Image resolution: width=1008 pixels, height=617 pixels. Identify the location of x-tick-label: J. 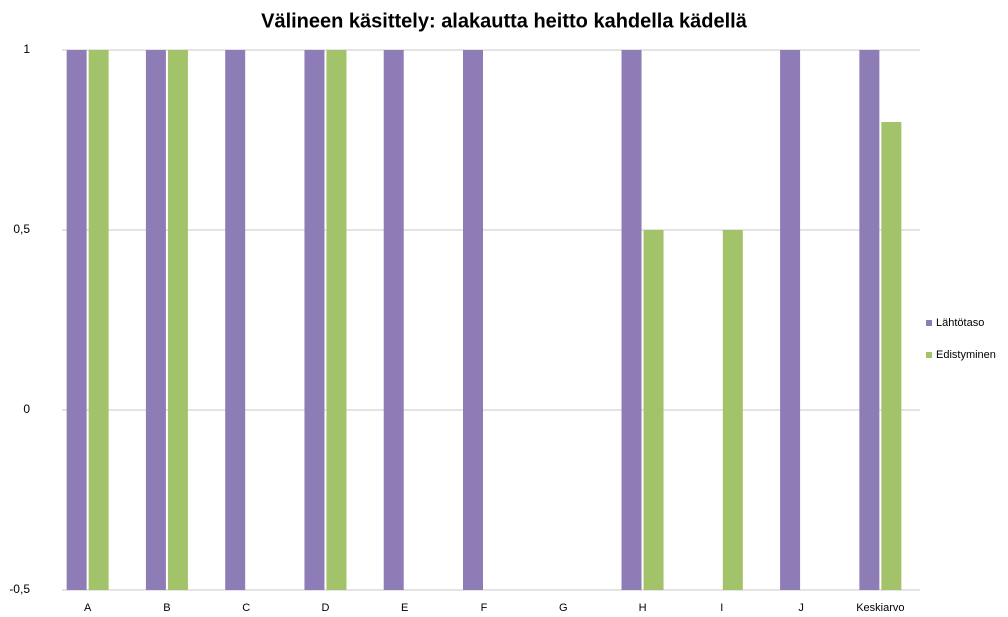
(801, 608).